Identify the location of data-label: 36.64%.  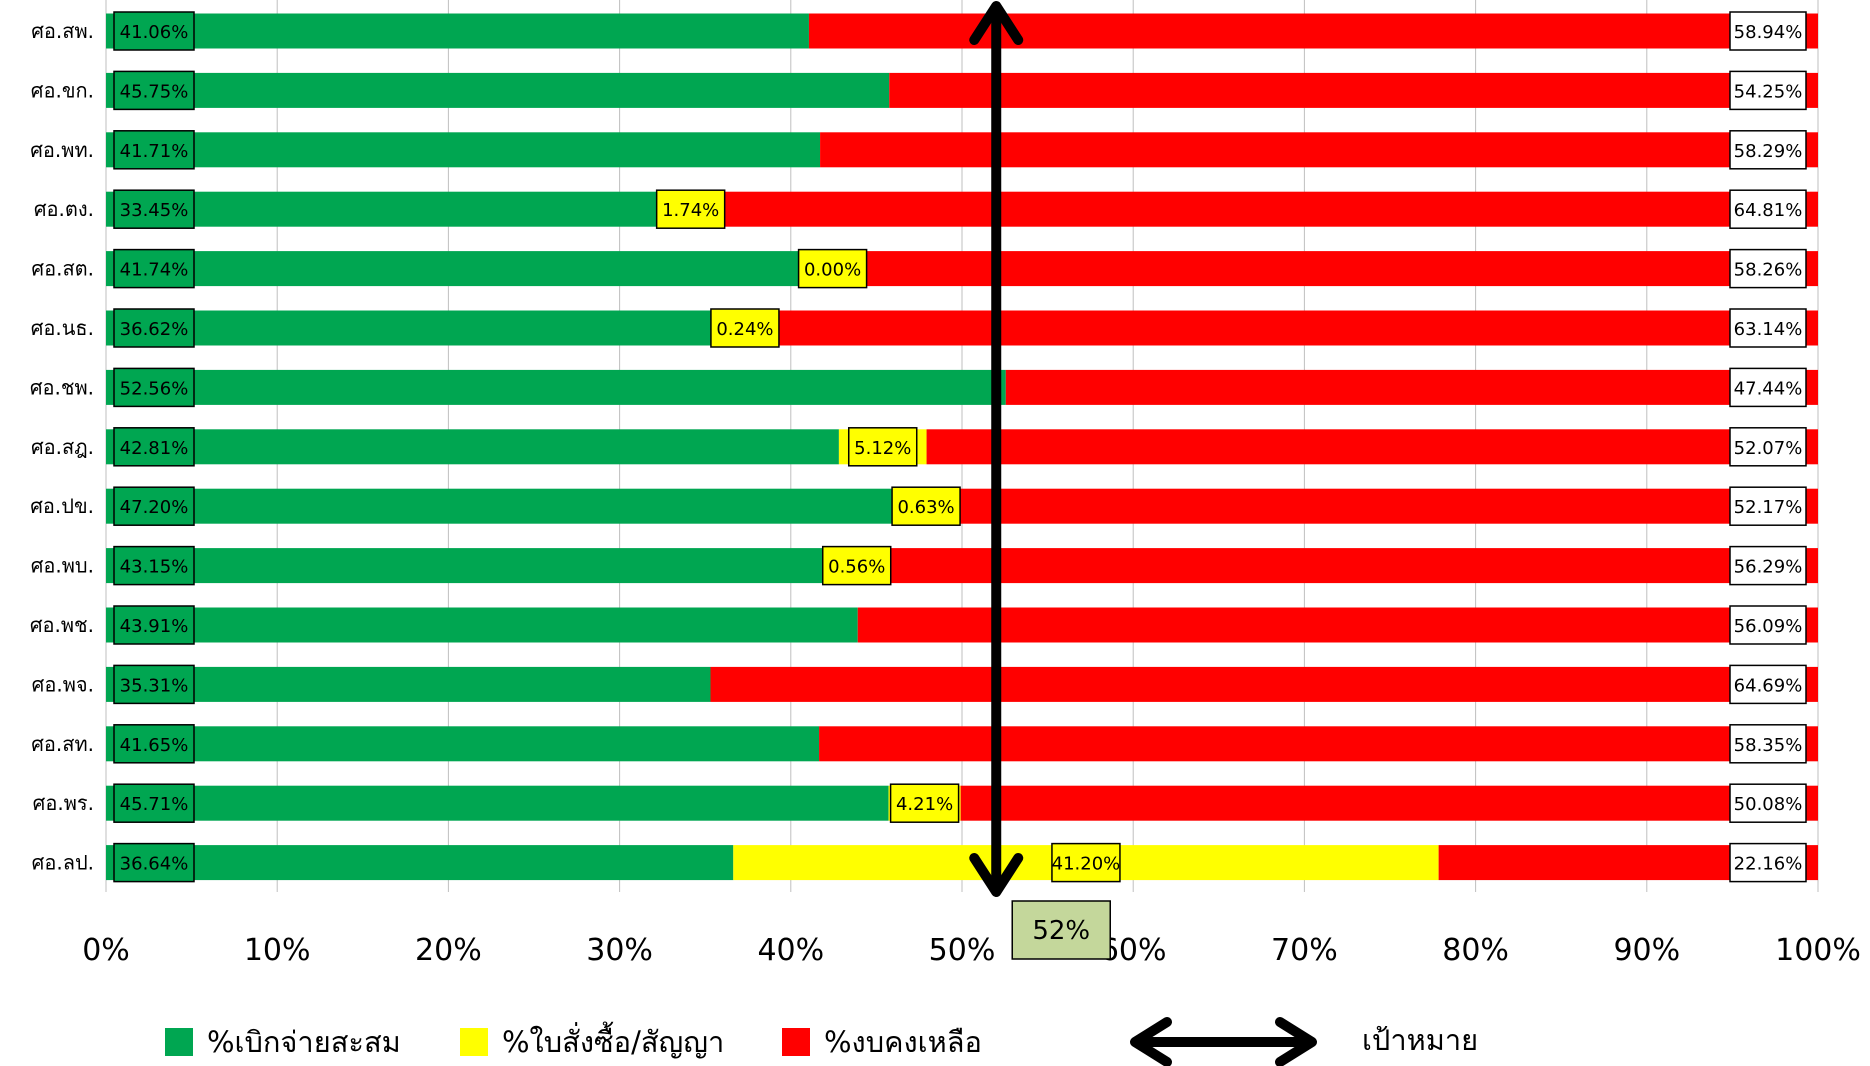
(154, 864).